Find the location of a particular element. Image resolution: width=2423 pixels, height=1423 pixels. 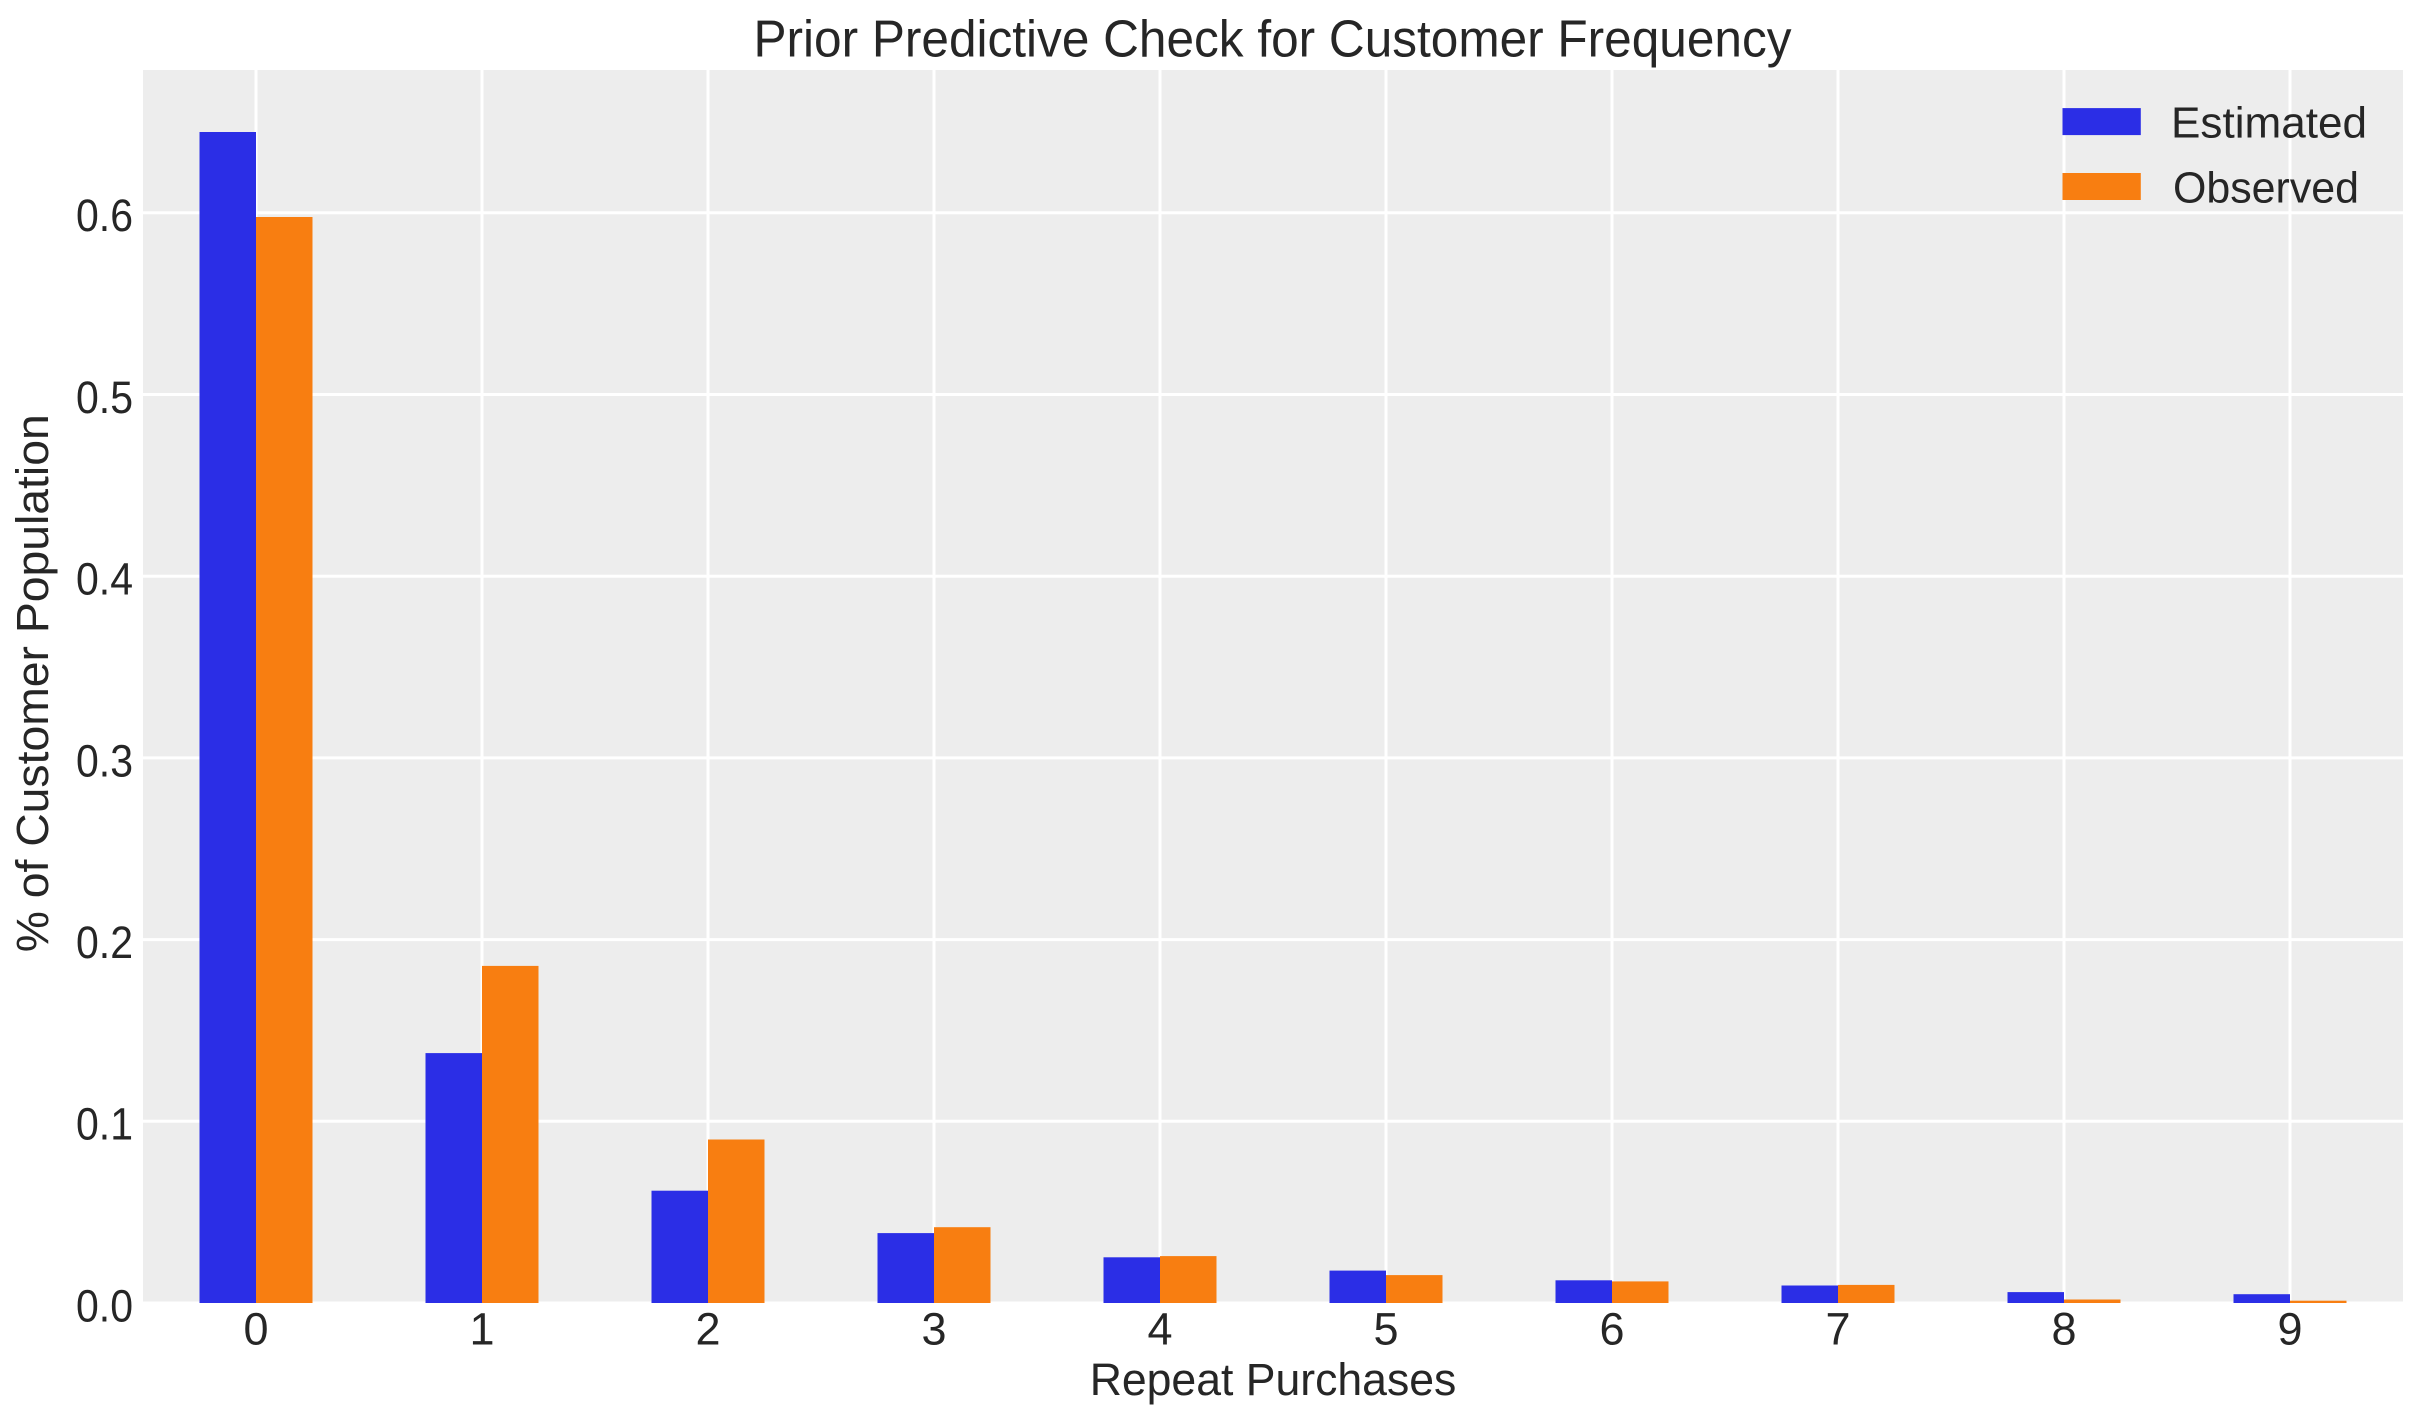

svg-text: 0.1 is located at coordinates (104, 1124).